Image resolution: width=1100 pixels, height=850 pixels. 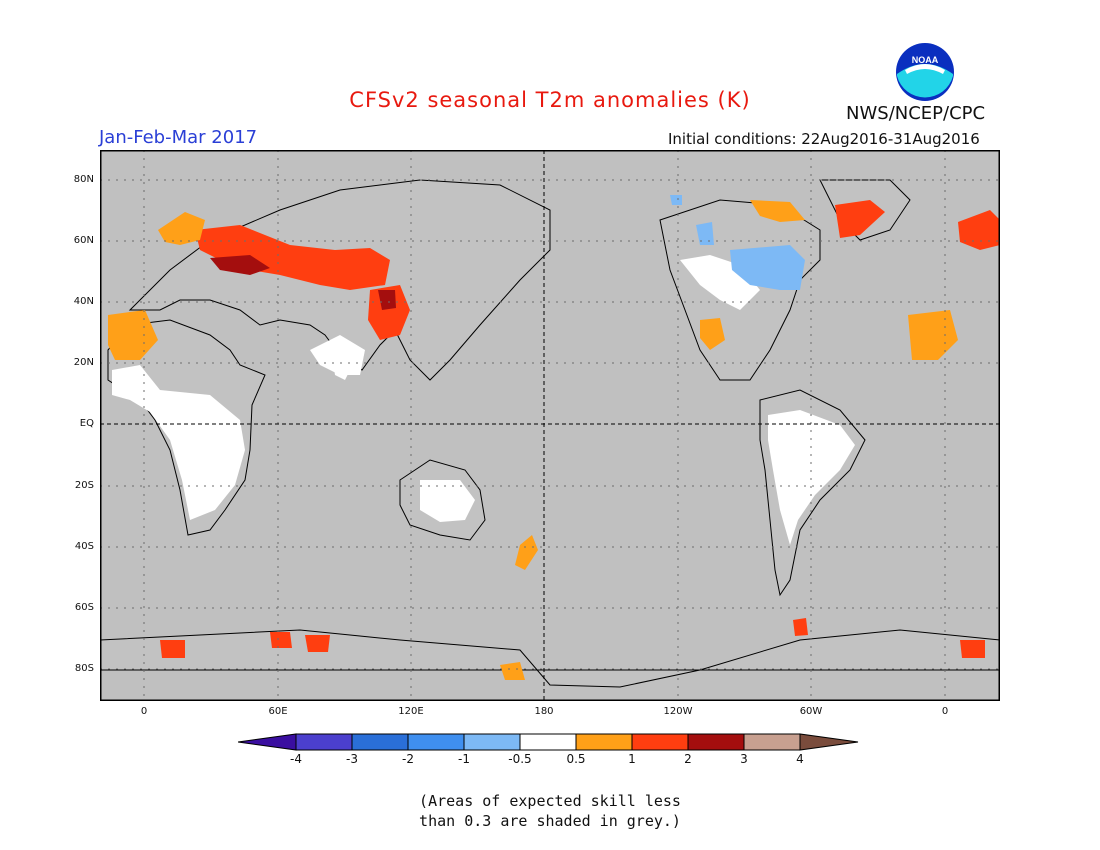 I want to click on noaa-logo-text: NOAA, so click(x=925, y=60).